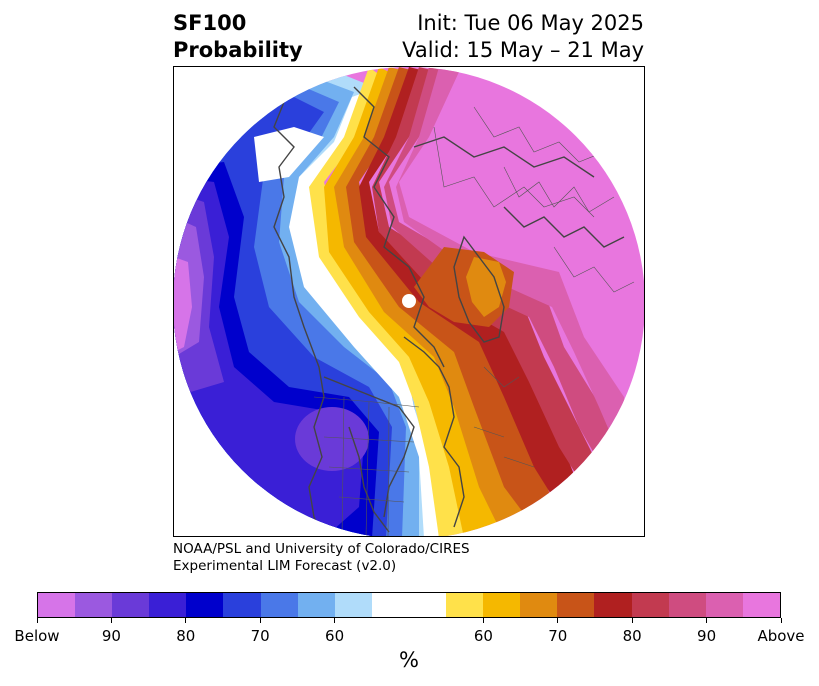 The image size is (819, 686). What do you see at coordinates (530, 23) in the screenshot?
I see `init-date: Init: Tue 06 May 2025` at bounding box center [530, 23].